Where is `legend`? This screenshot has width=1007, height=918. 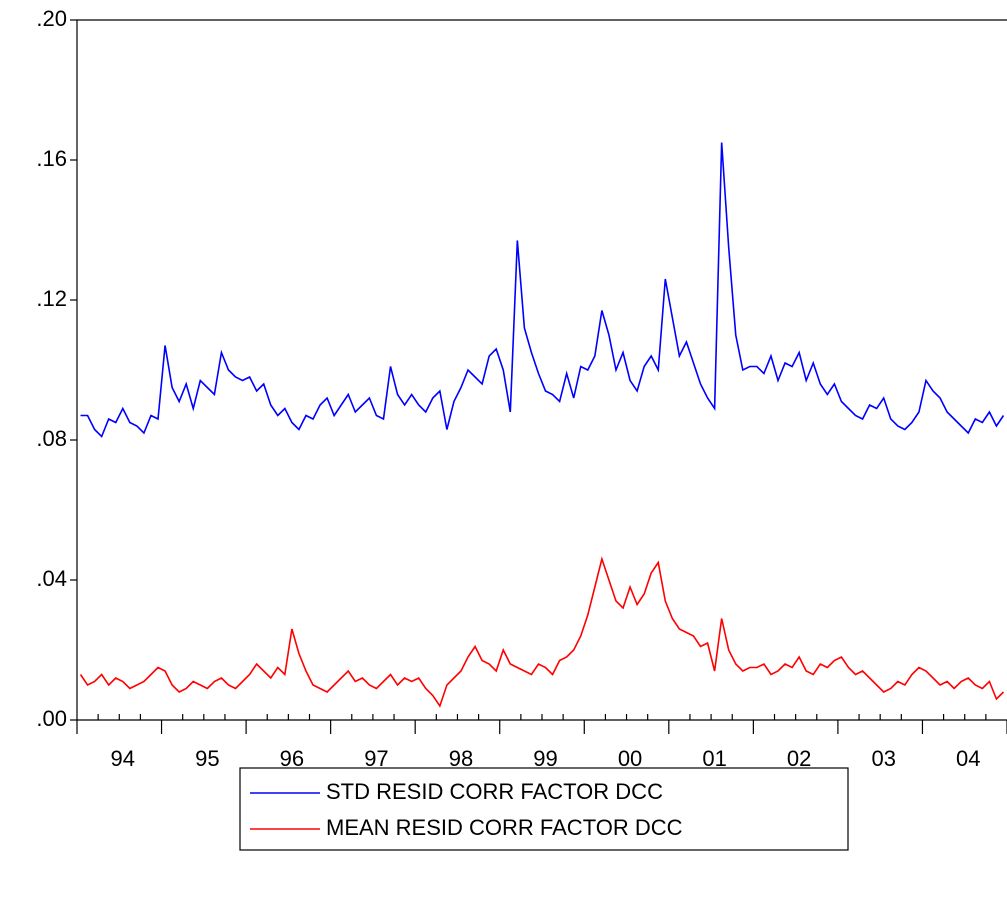
legend is located at coordinates (544, 809).